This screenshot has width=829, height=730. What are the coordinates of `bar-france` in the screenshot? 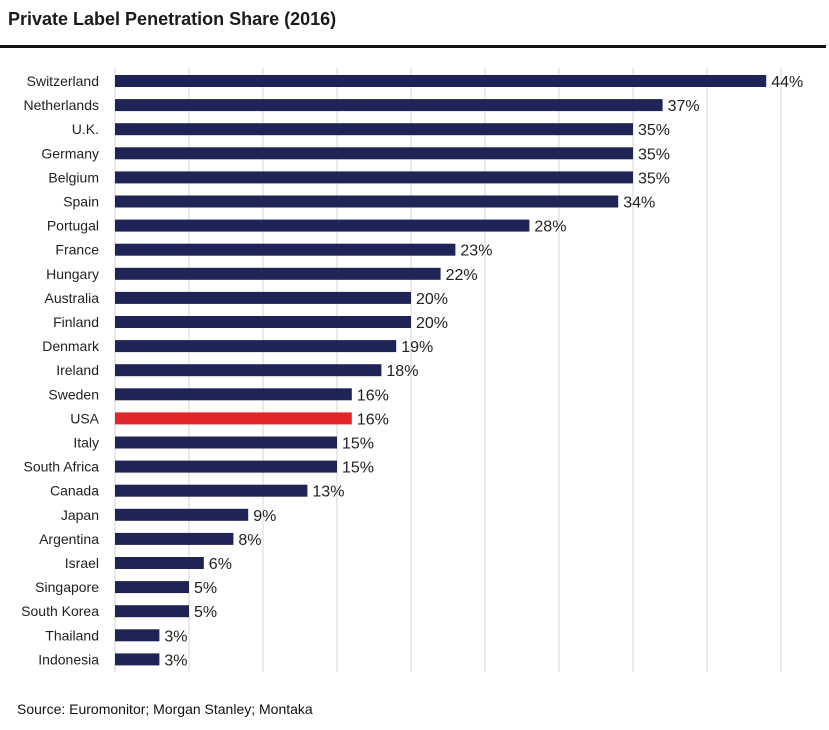 It's located at (285, 249).